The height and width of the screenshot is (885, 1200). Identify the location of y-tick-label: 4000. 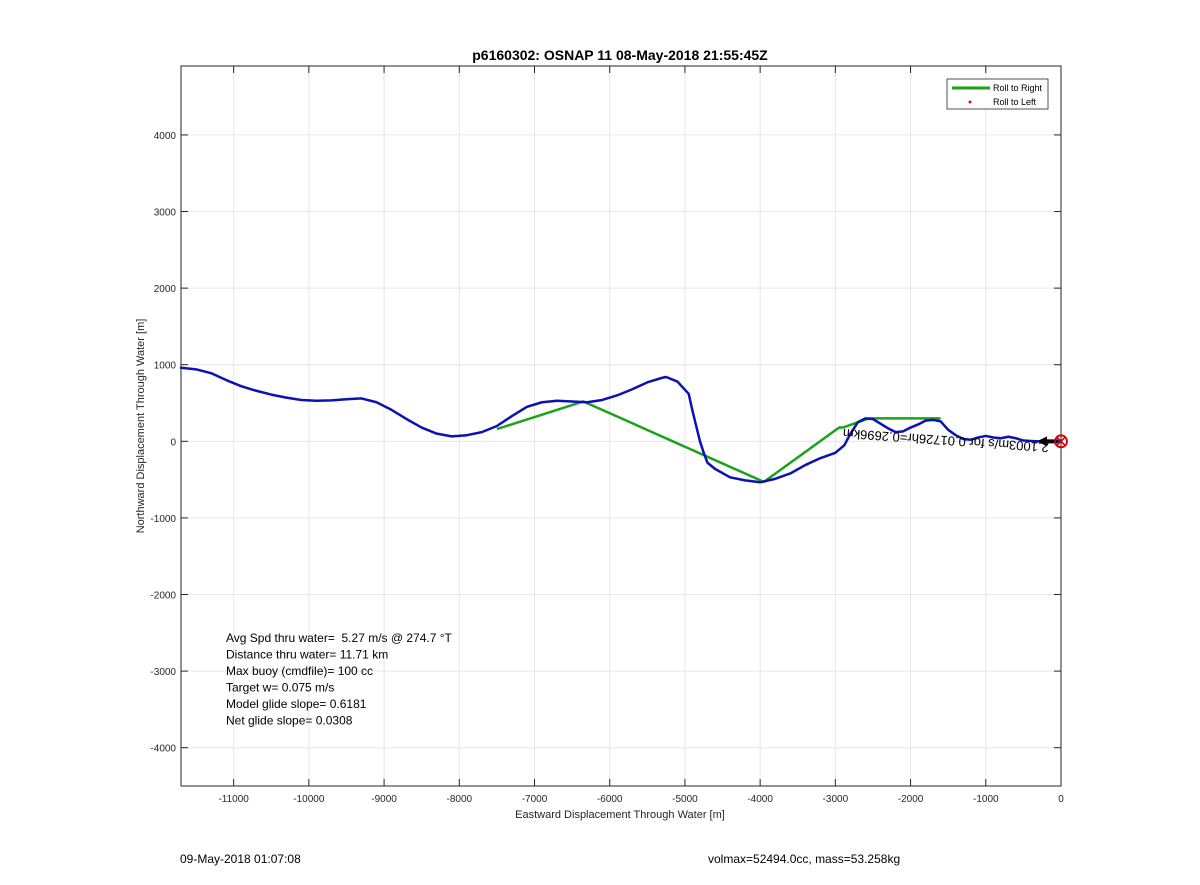
(165, 136).